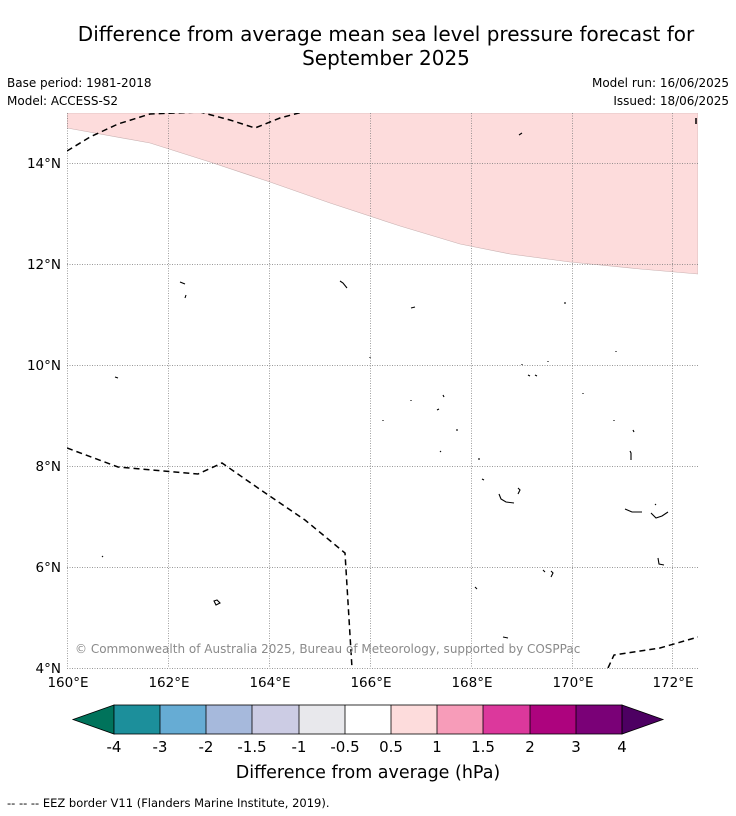 Image resolution: width=736 pixels, height=816 pixels. Describe the element at coordinates (44, 164) in the screenshot. I see `lat-tick-label: 14°N` at that location.